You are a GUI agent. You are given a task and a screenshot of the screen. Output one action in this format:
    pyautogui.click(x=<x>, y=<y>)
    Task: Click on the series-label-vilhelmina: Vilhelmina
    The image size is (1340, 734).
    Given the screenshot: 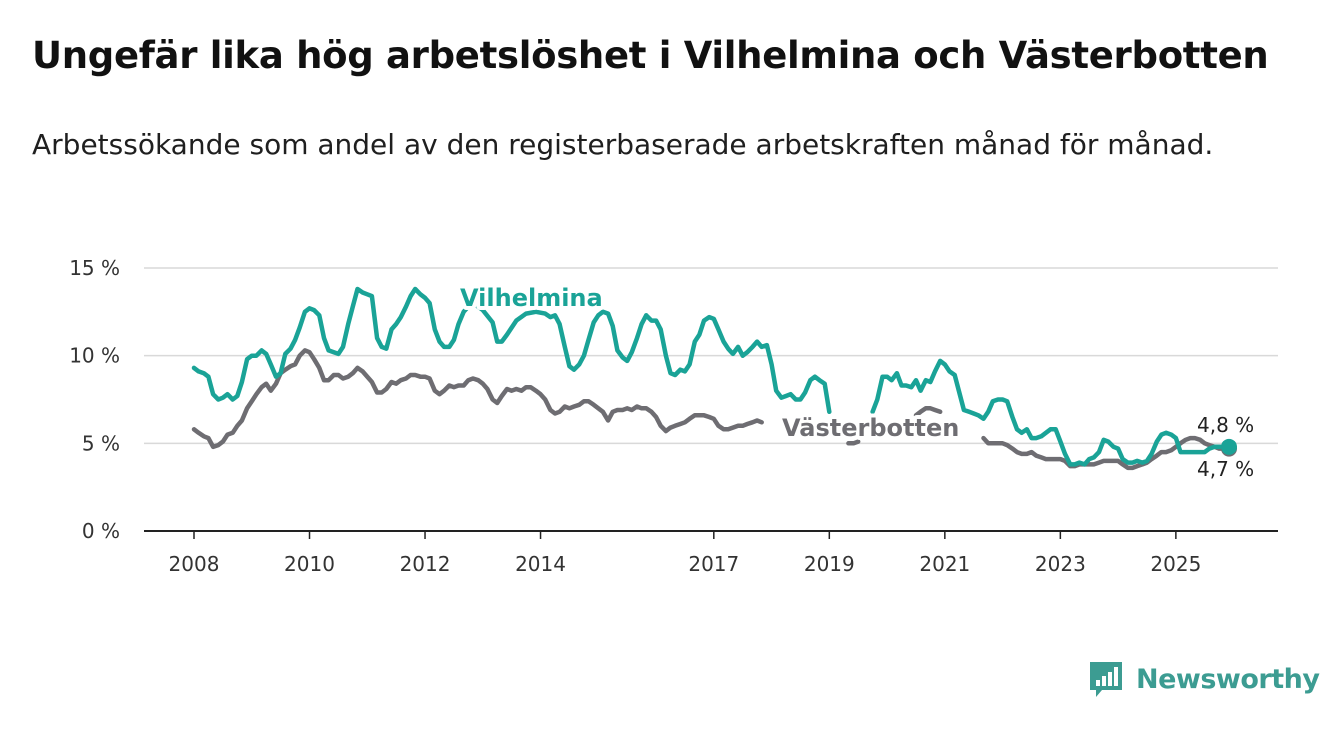 What is the action you would take?
    pyautogui.click(x=531, y=298)
    